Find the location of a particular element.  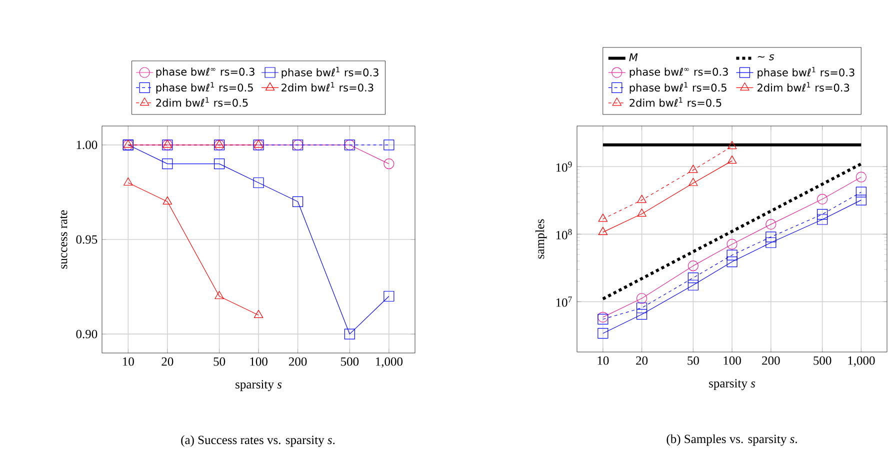

legend-label: M is located at coordinates (633, 57).